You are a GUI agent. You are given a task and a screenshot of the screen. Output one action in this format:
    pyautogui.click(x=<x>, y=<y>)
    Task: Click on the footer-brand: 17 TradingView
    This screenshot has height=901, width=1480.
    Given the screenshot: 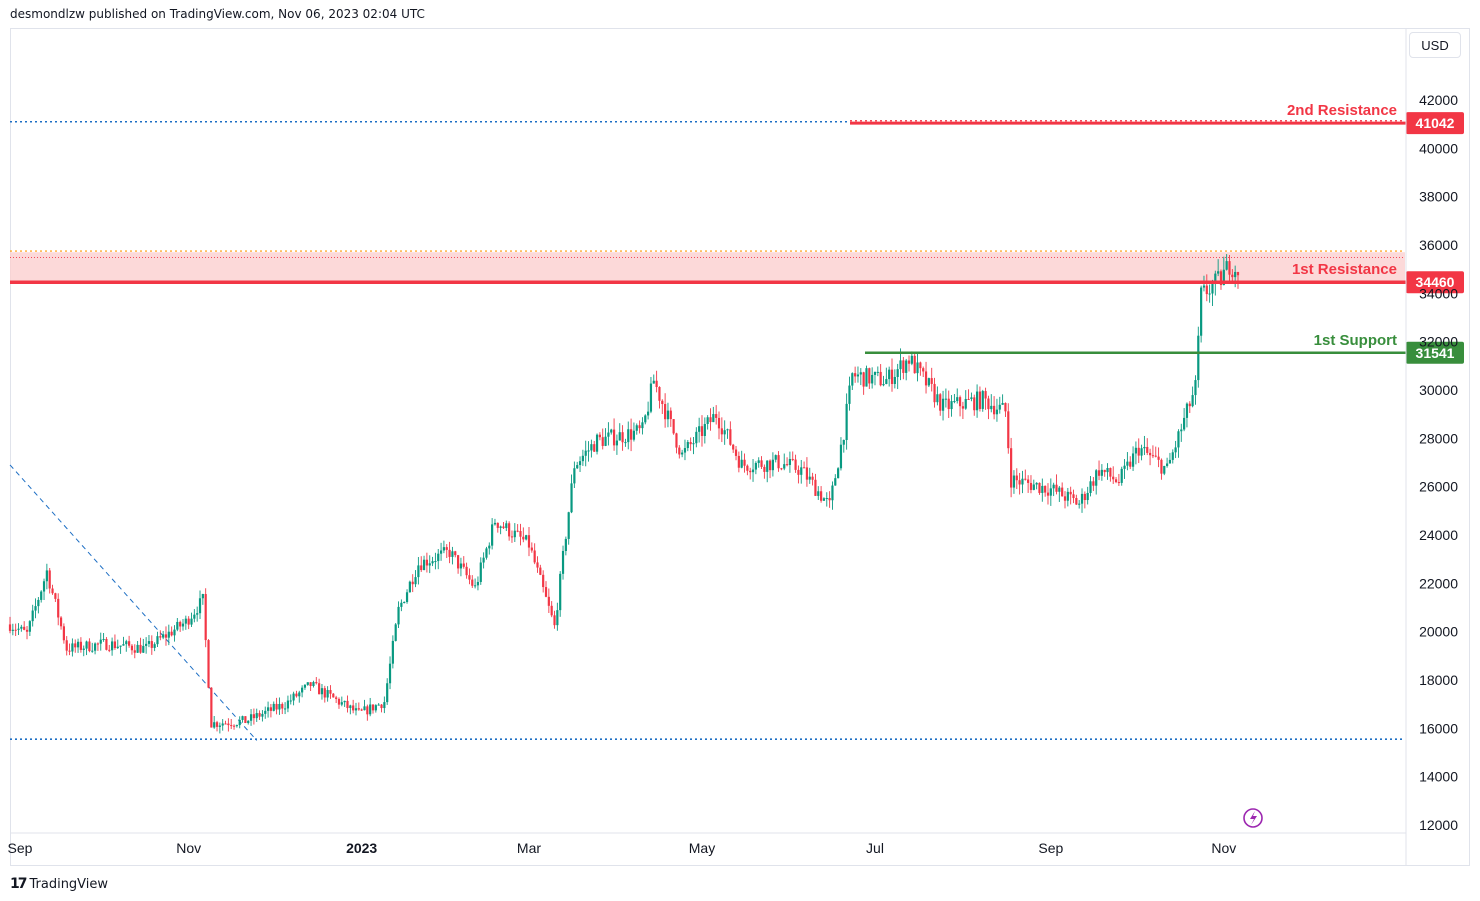 What is the action you would take?
    pyautogui.click(x=59, y=884)
    